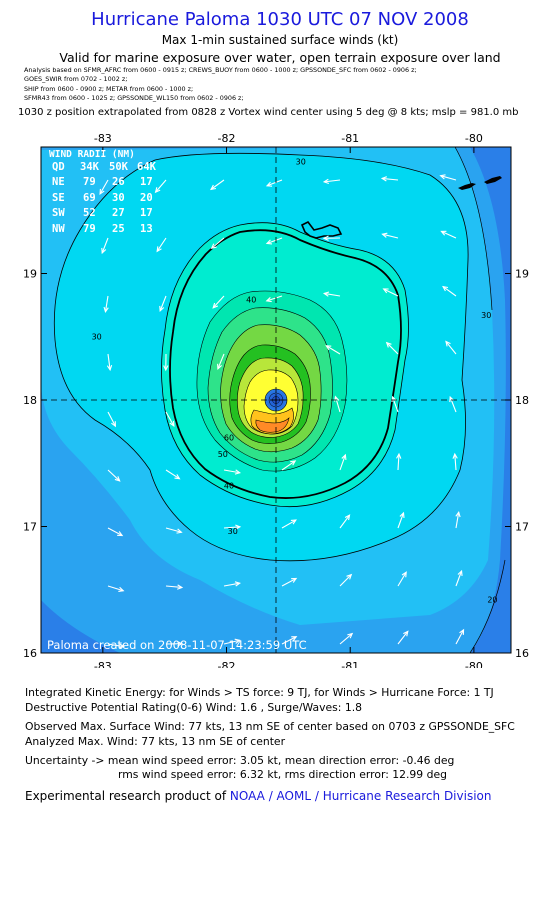 Image resolution: width=560 pixels, height=915 pixels. I want to click on lat-label-left: 16, so click(30, 653).